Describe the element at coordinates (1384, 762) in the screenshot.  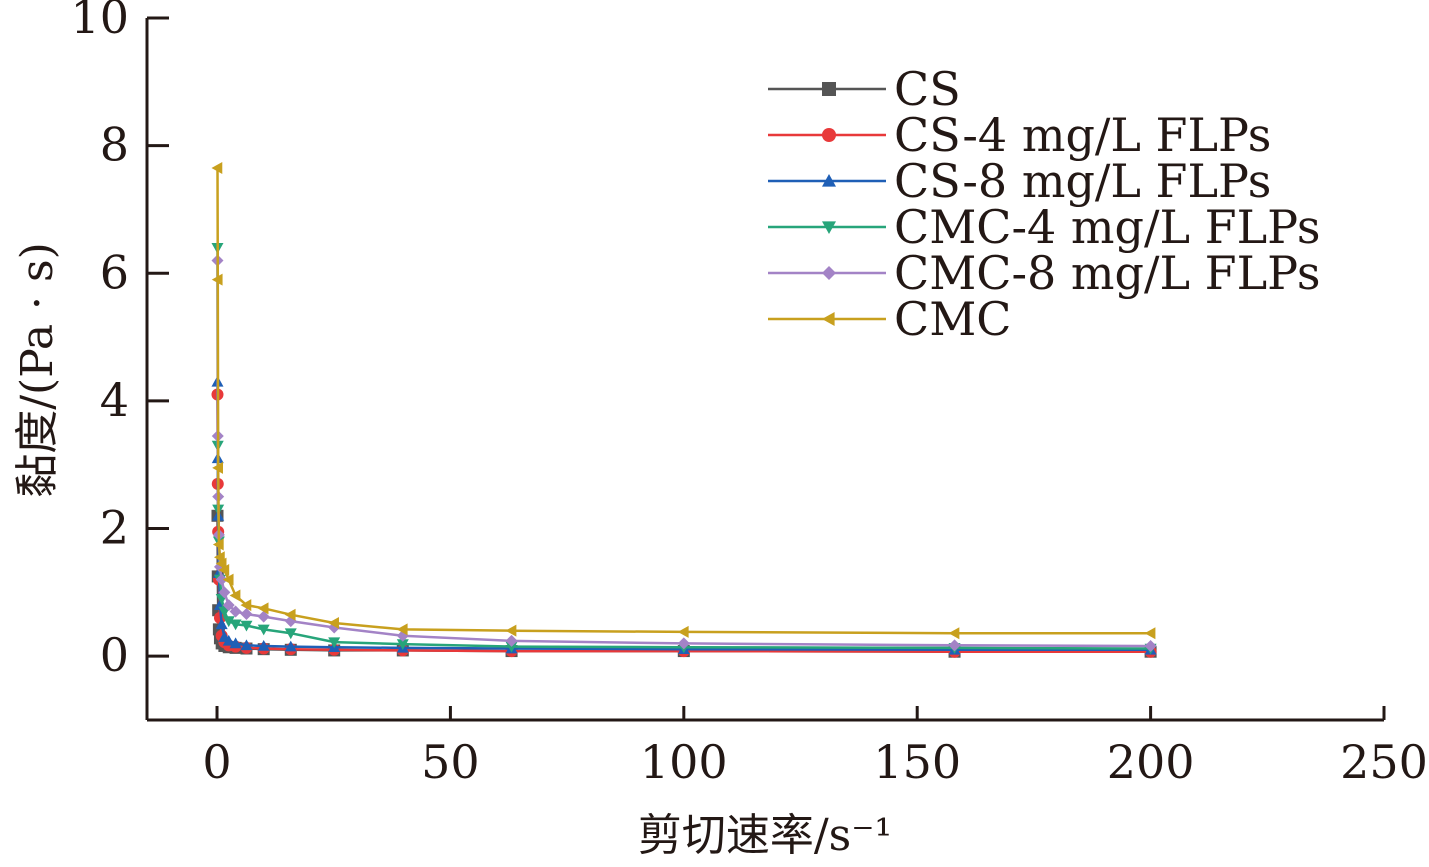
I see `x-tick-label: 250` at that location.